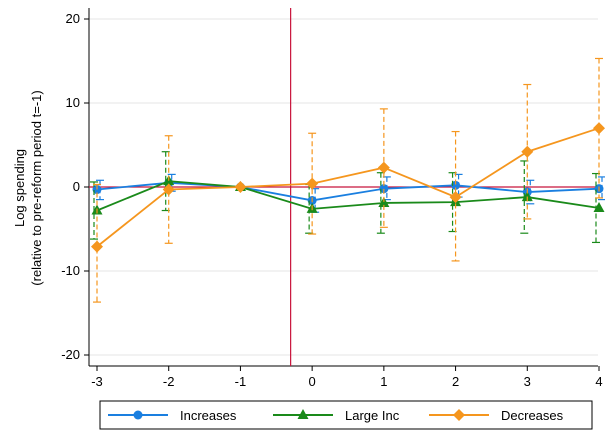 This screenshot has width=605, height=432. I want to click on x-tick-label: 3, so click(527, 381).